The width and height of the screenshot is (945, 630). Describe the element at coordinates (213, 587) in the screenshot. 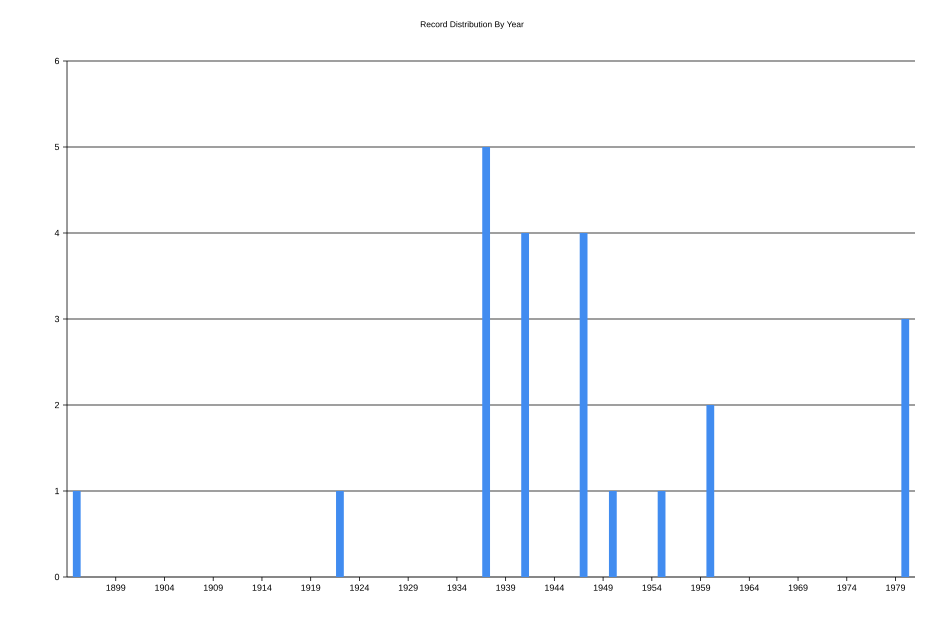

I see `x-tick-label: 1909` at that location.